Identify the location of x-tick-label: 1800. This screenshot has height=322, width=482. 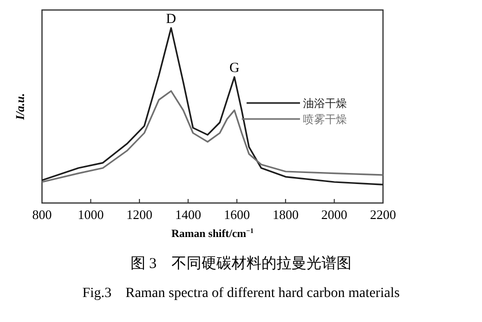
(285, 214).